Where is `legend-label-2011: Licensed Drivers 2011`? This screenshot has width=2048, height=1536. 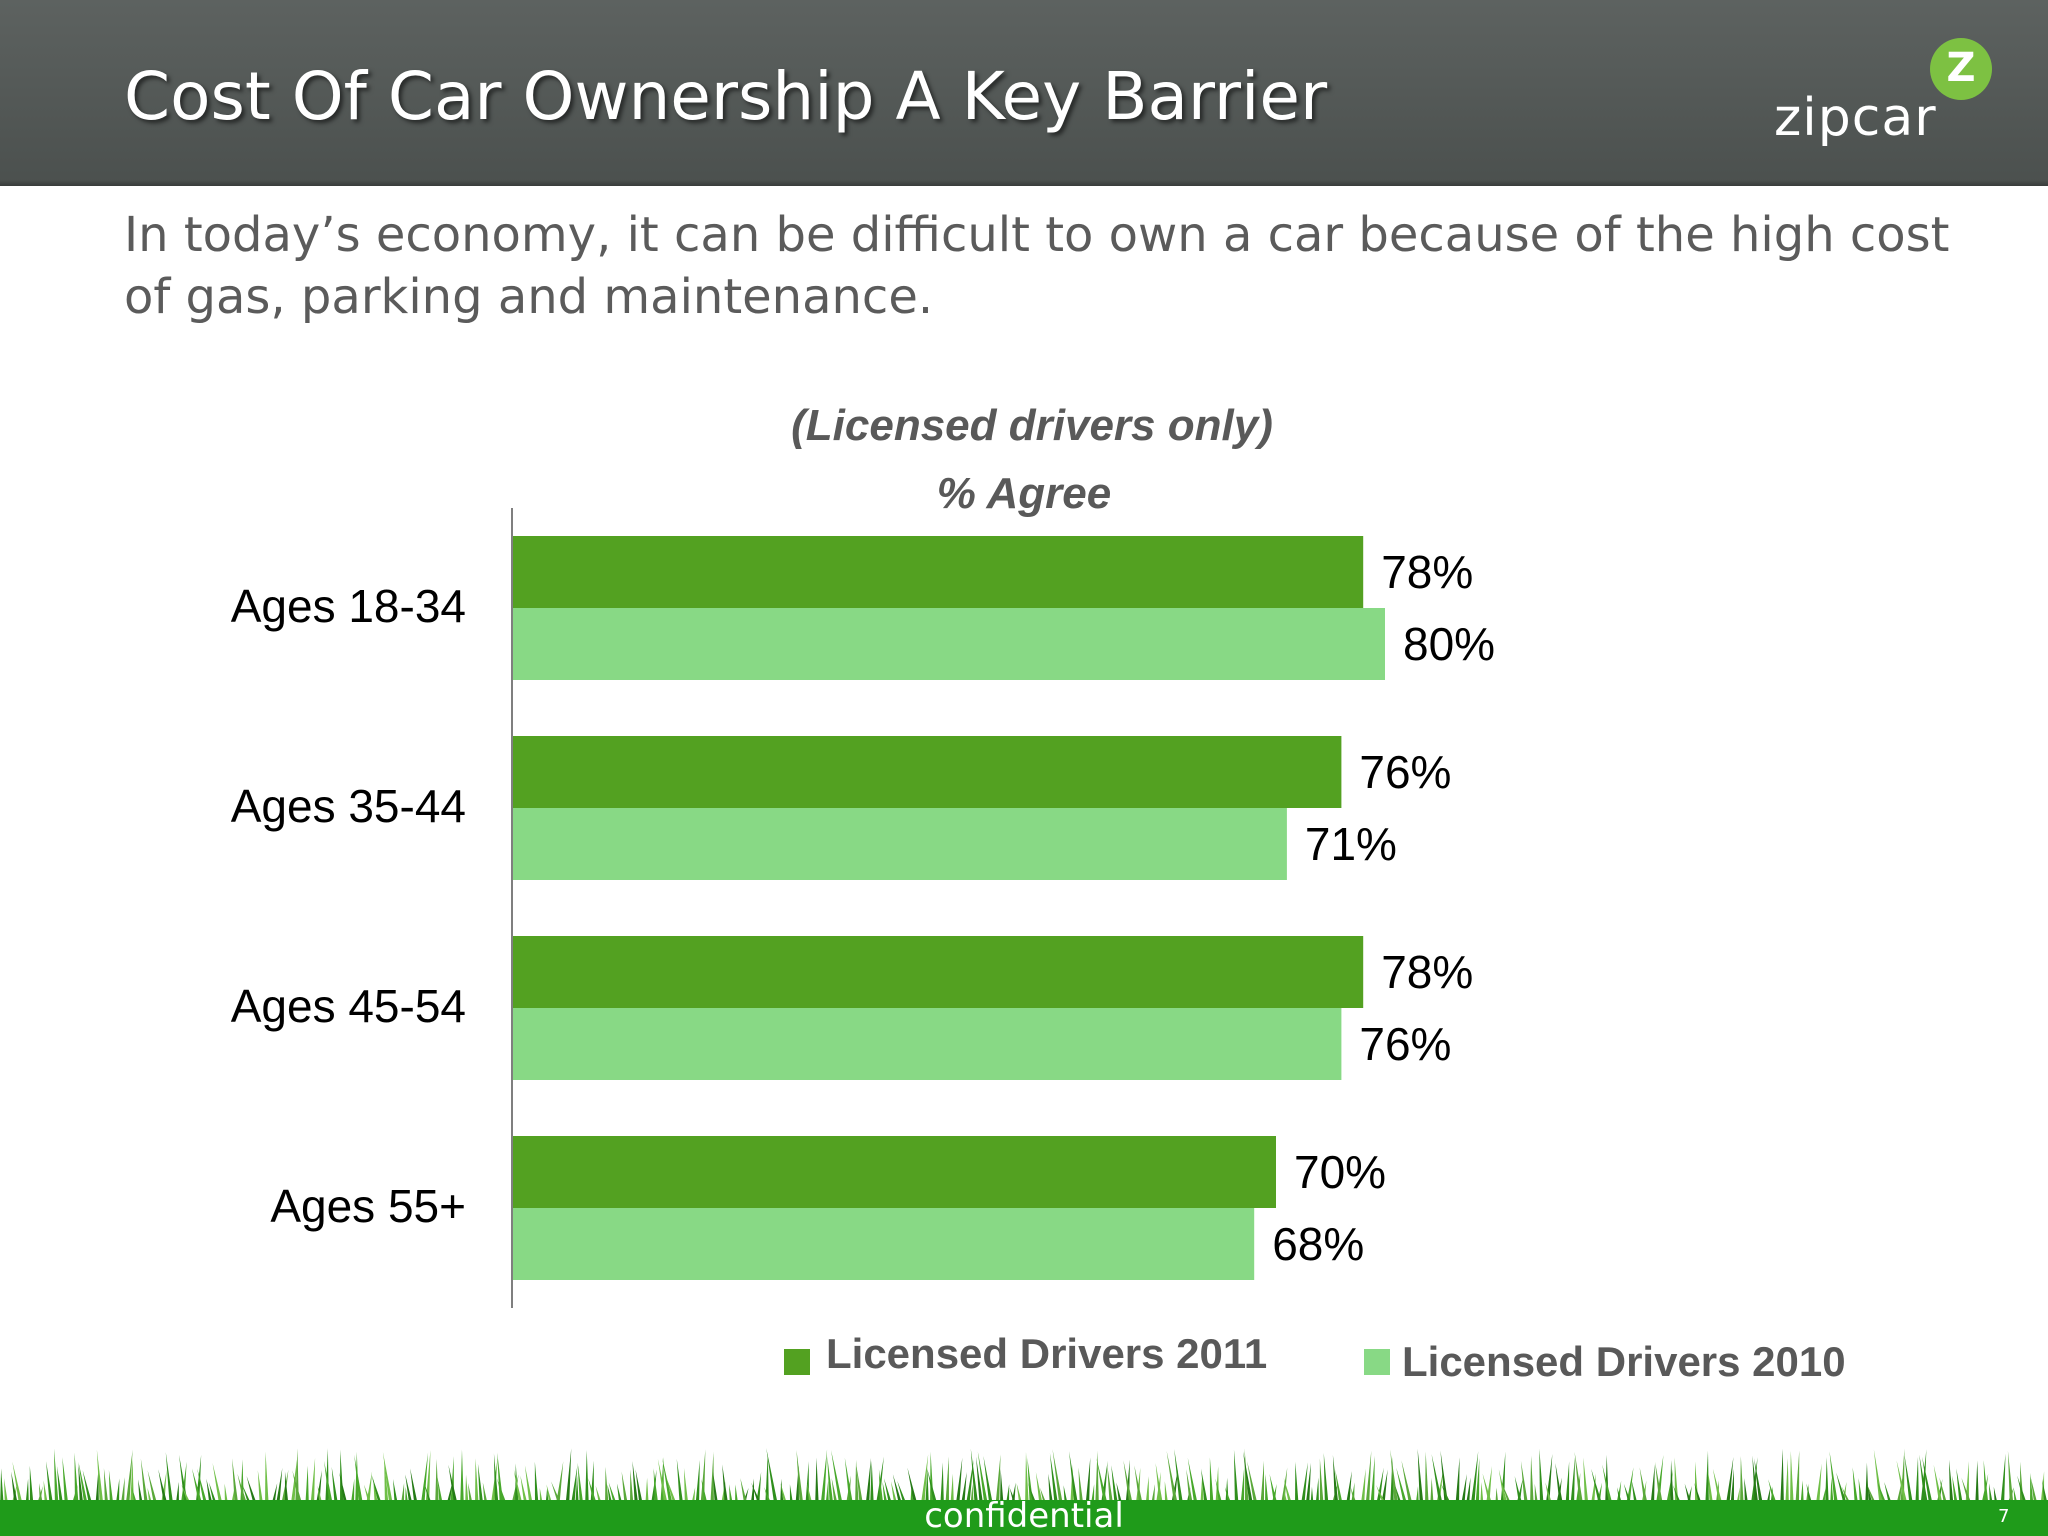 legend-label-2011: Licensed Drivers 2011 is located at coordinates (1046, 1353).